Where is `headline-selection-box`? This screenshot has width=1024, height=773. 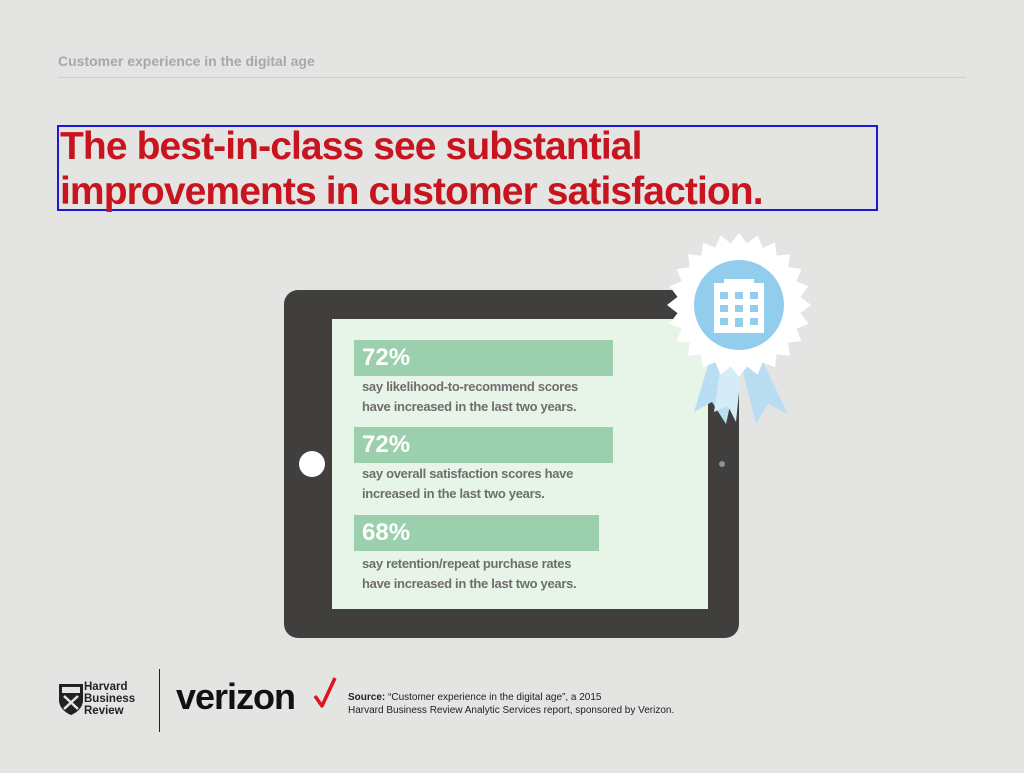
headline-selection-box is located at coordinates (467, 168).